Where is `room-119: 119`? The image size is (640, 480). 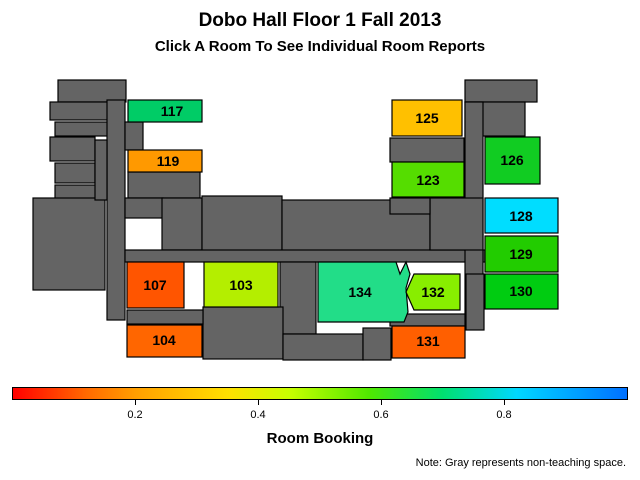 room-119: 119 is located at coordinates (165, 161).